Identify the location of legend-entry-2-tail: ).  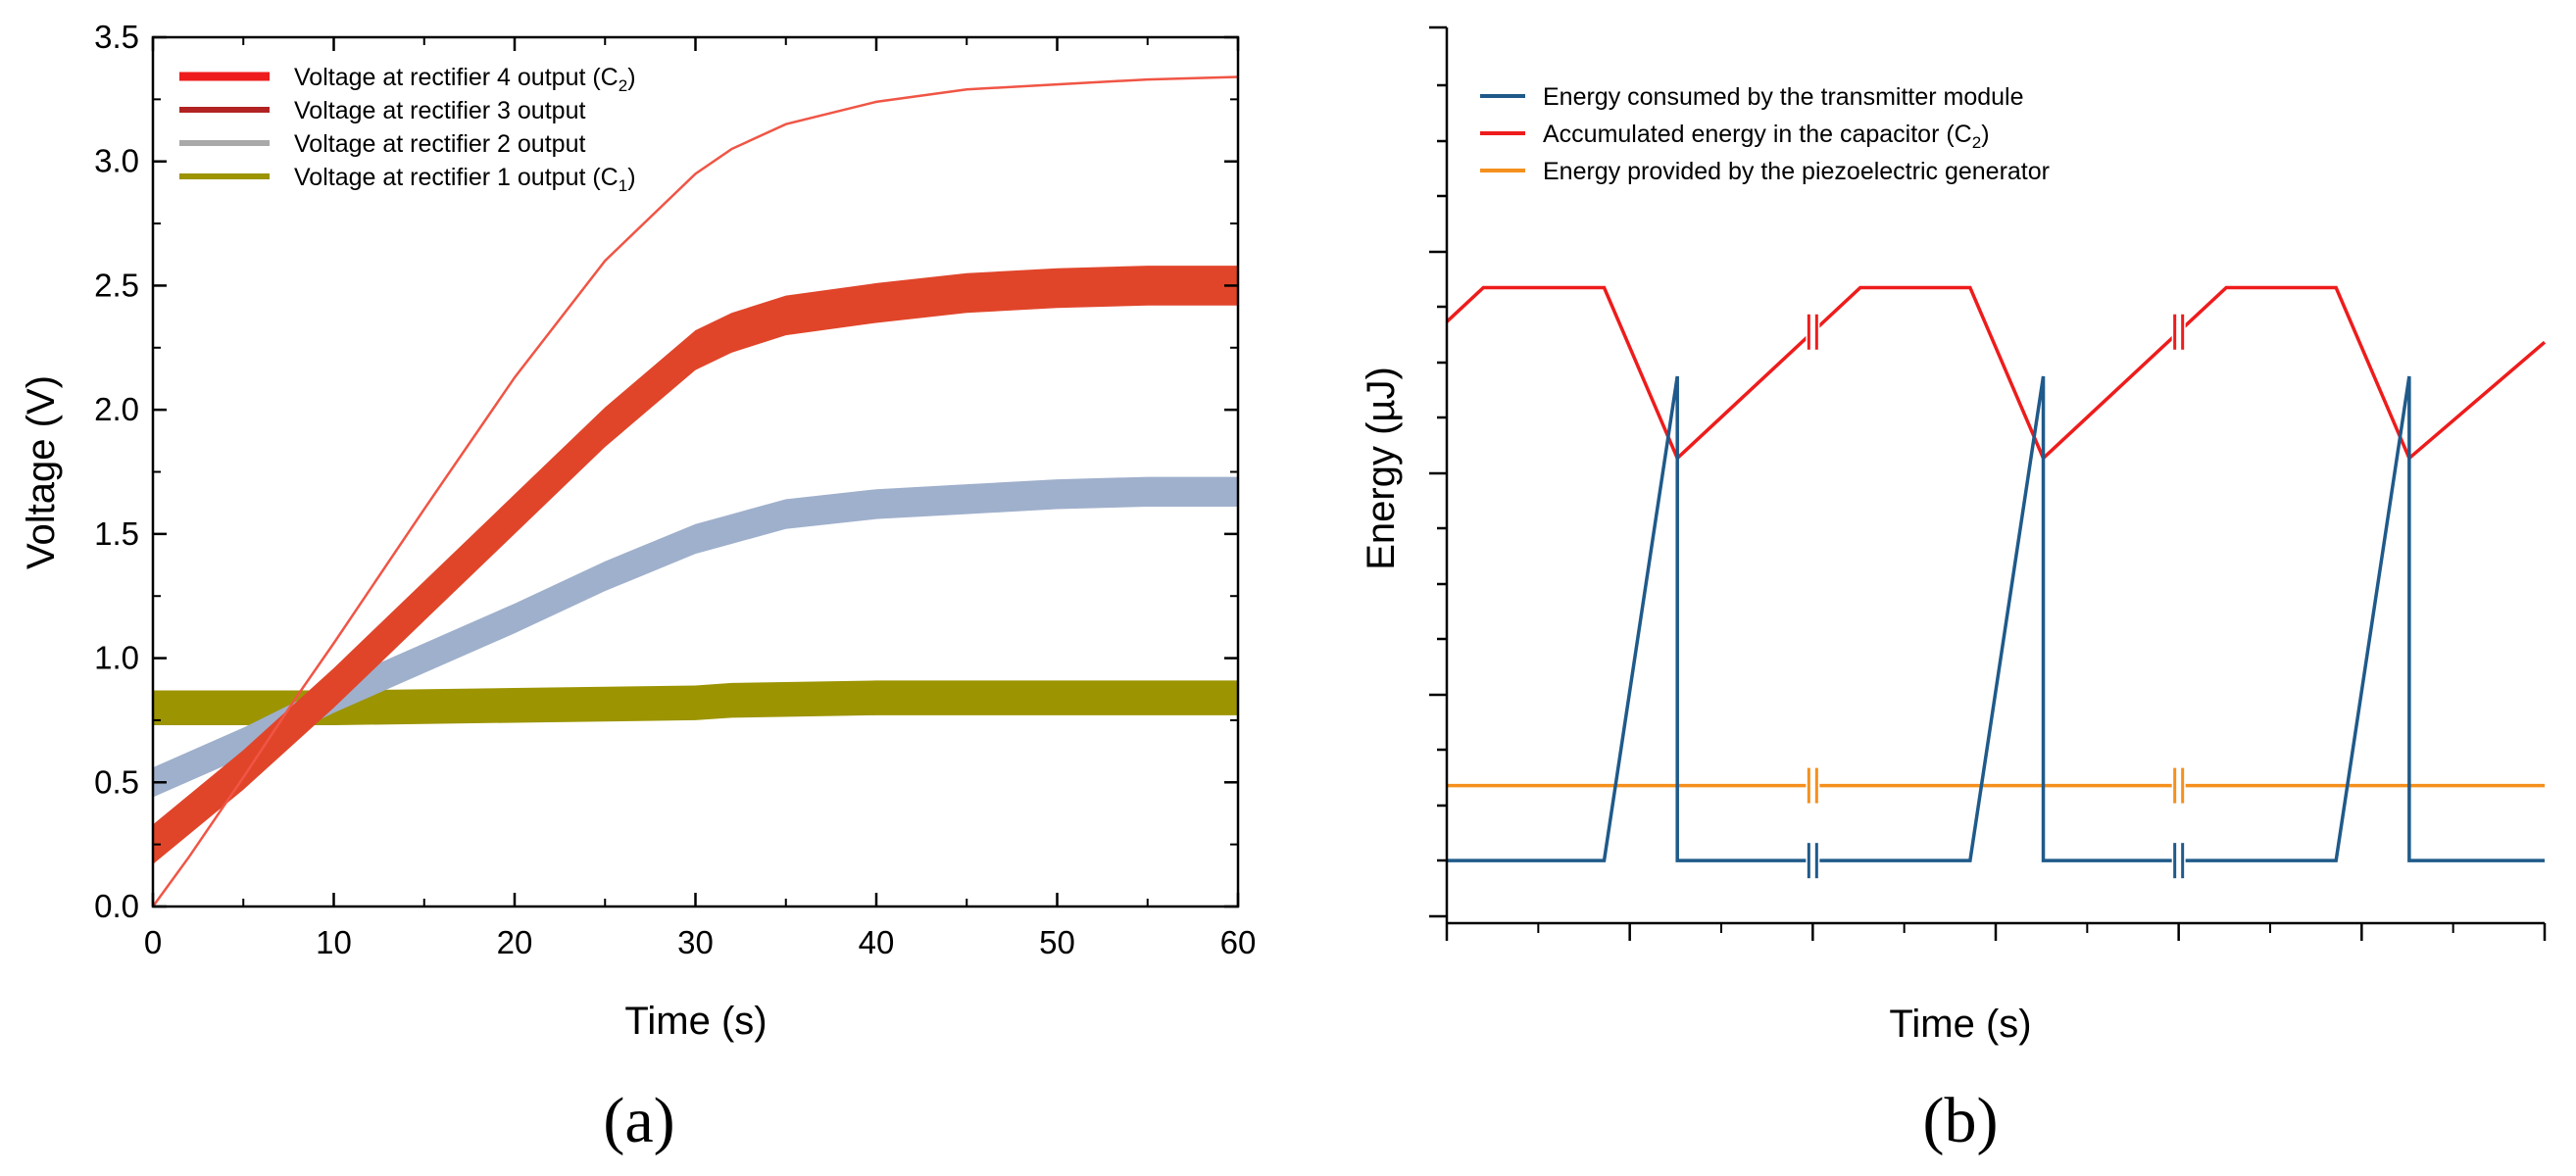
(1985, 134).